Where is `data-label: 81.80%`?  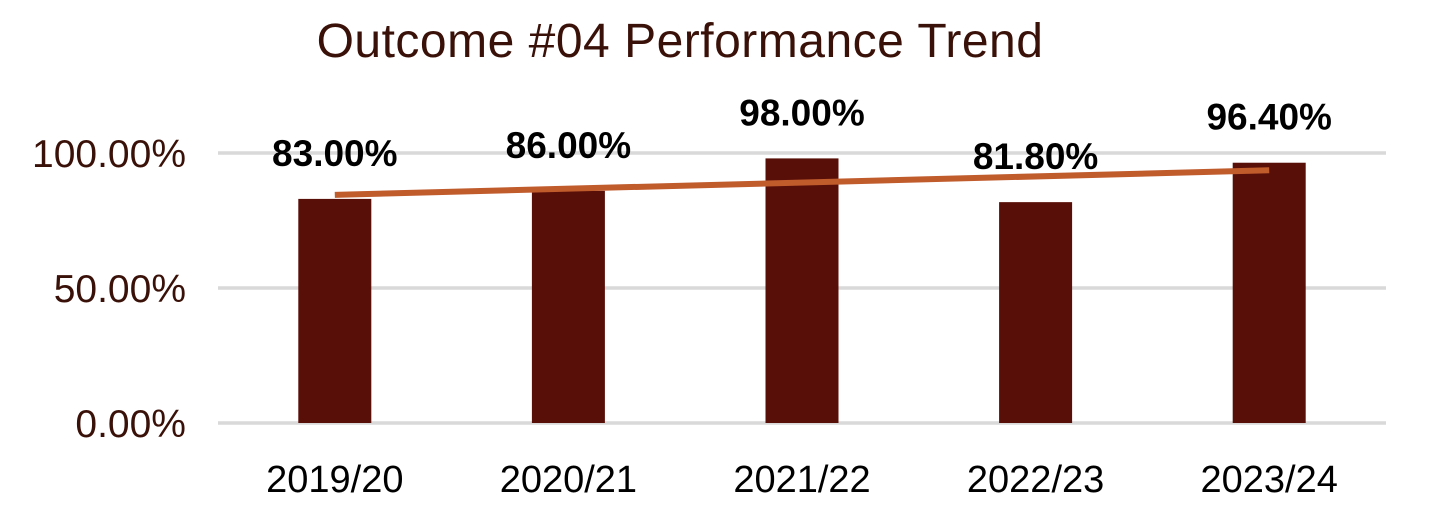 data-label: 81.80% is located at coordinates (1036, 156).